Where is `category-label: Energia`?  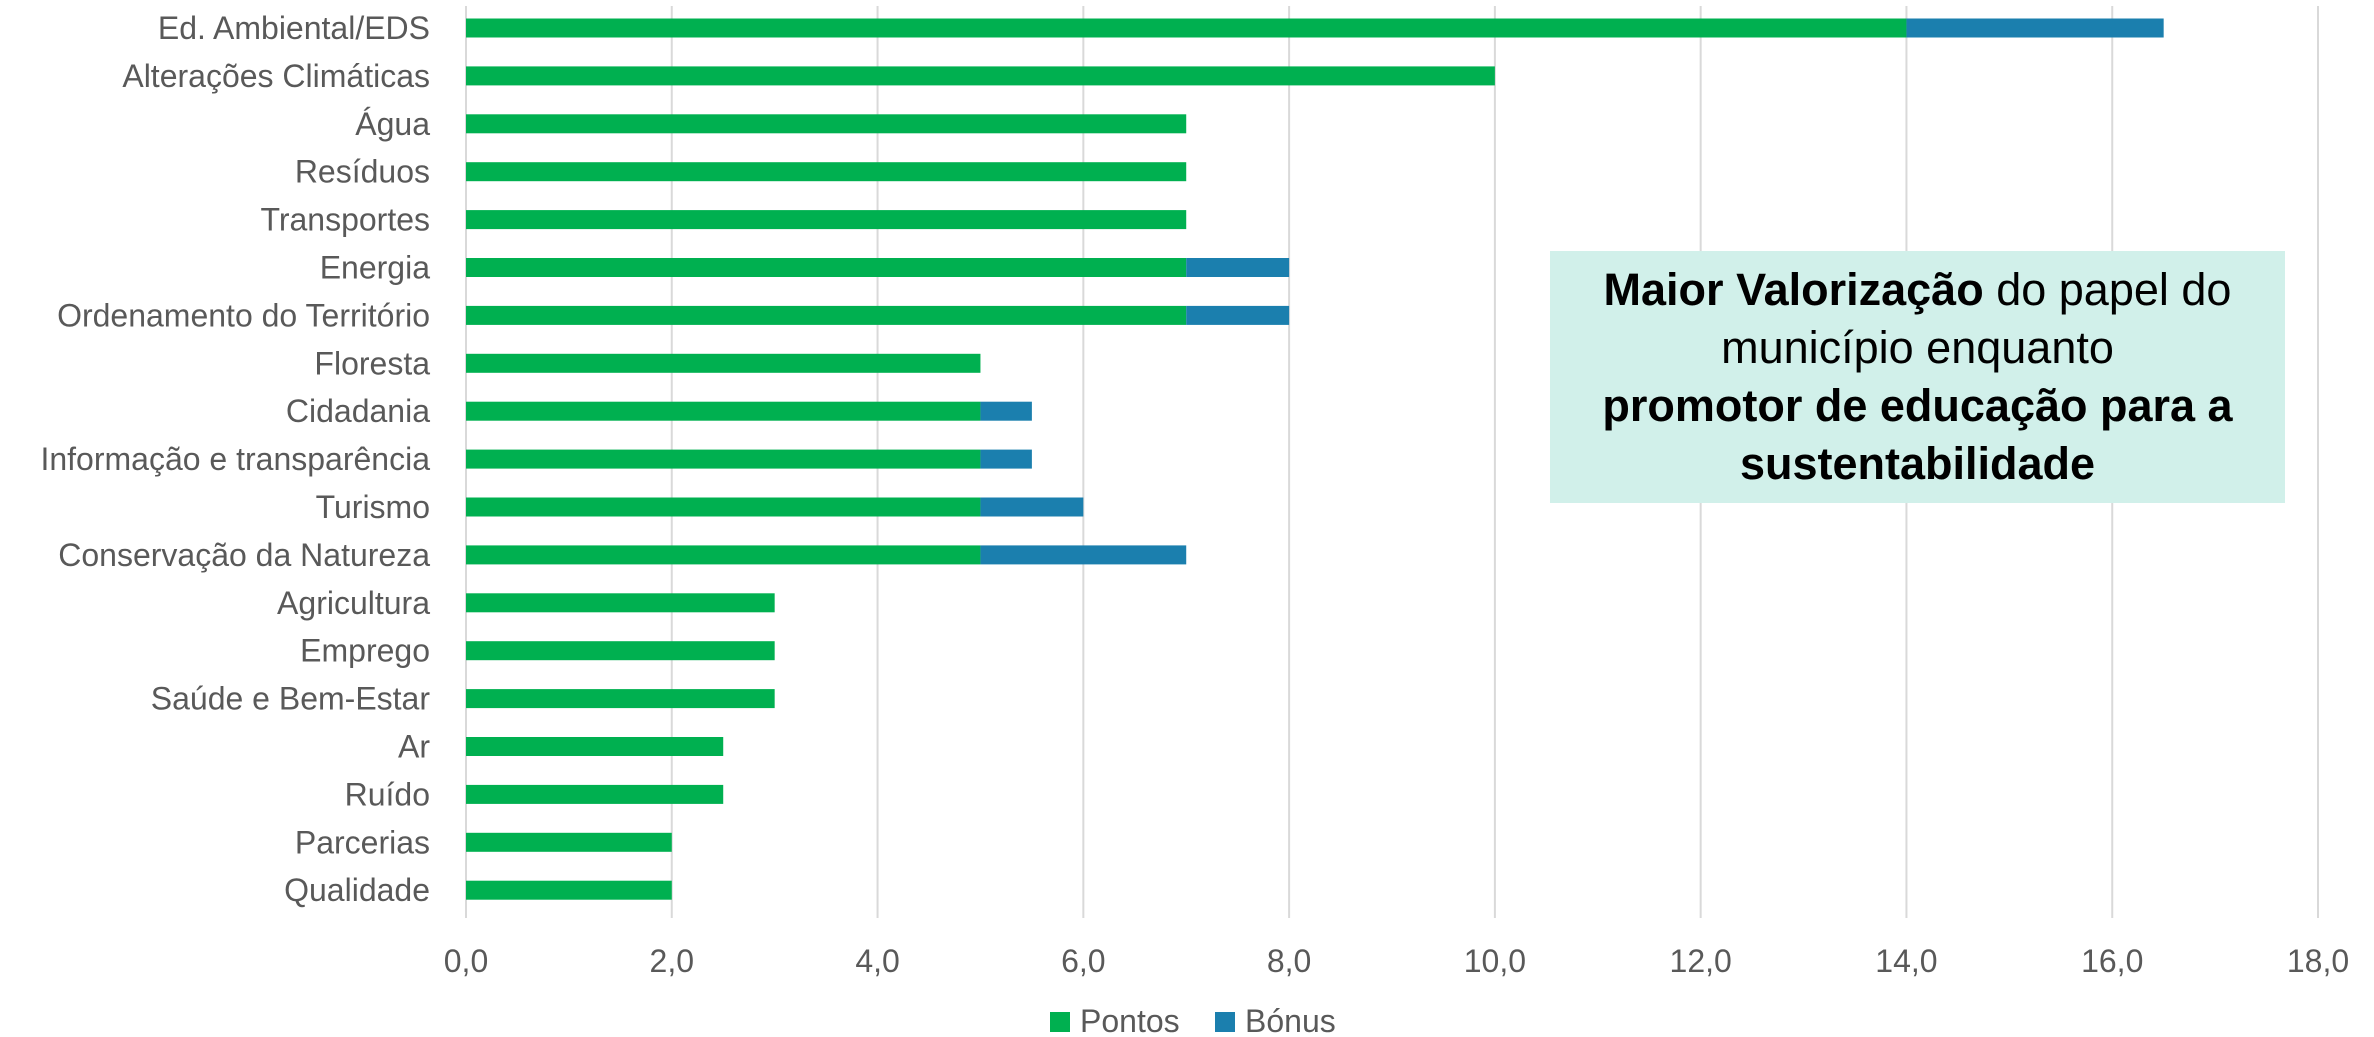 category-label: Energia is located at coordinates (375, 268).